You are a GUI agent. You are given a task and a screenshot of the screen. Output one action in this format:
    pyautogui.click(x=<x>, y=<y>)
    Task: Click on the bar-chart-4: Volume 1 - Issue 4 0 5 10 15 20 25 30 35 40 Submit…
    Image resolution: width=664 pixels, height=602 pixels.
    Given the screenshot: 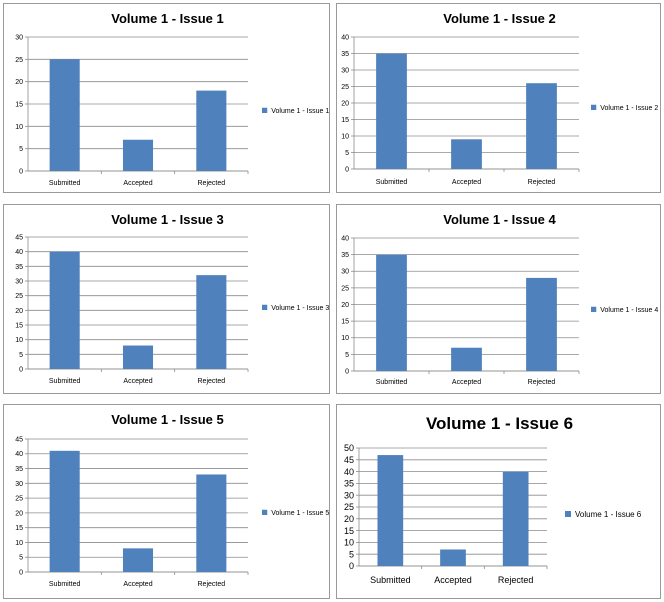 What is the action you would take?
    pyautogui.click(x=499, y=299)
    